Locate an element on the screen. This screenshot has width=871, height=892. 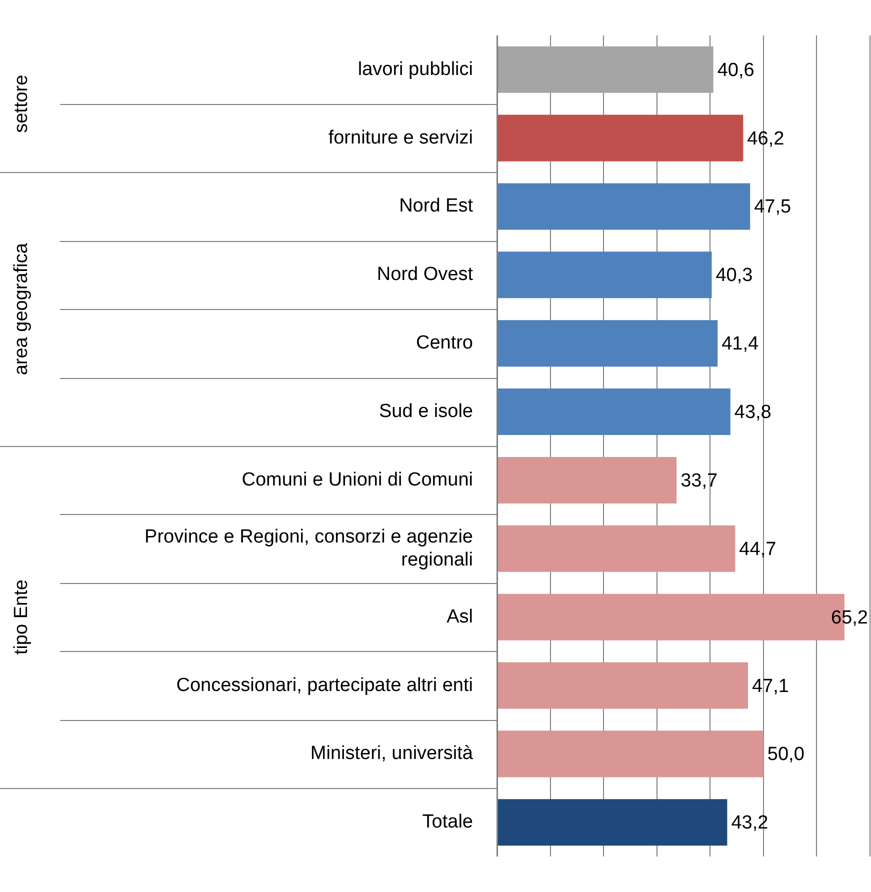
y-tick-label: Nord Est is located at coordinates (436, 206).